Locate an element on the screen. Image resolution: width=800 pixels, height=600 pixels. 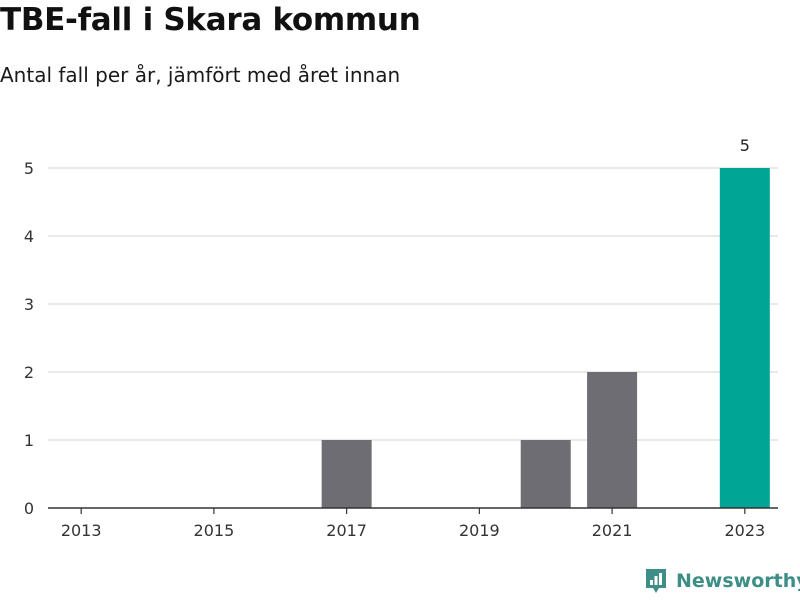
y-tick-label: 5 is located at coordinates (29, 168).